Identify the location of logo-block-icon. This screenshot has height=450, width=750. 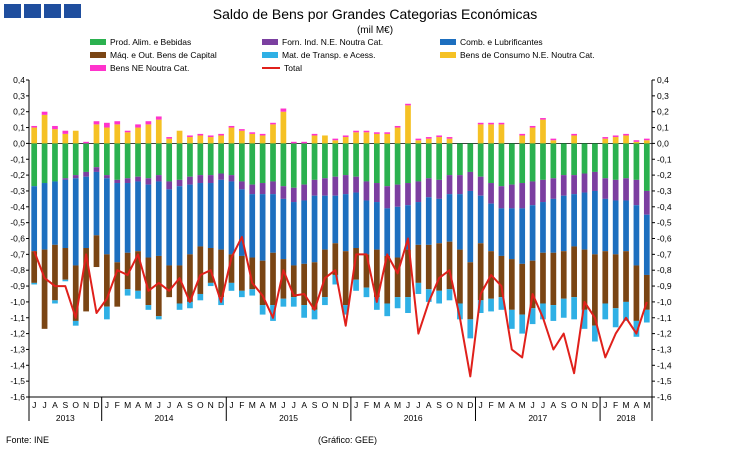
(32, 11).